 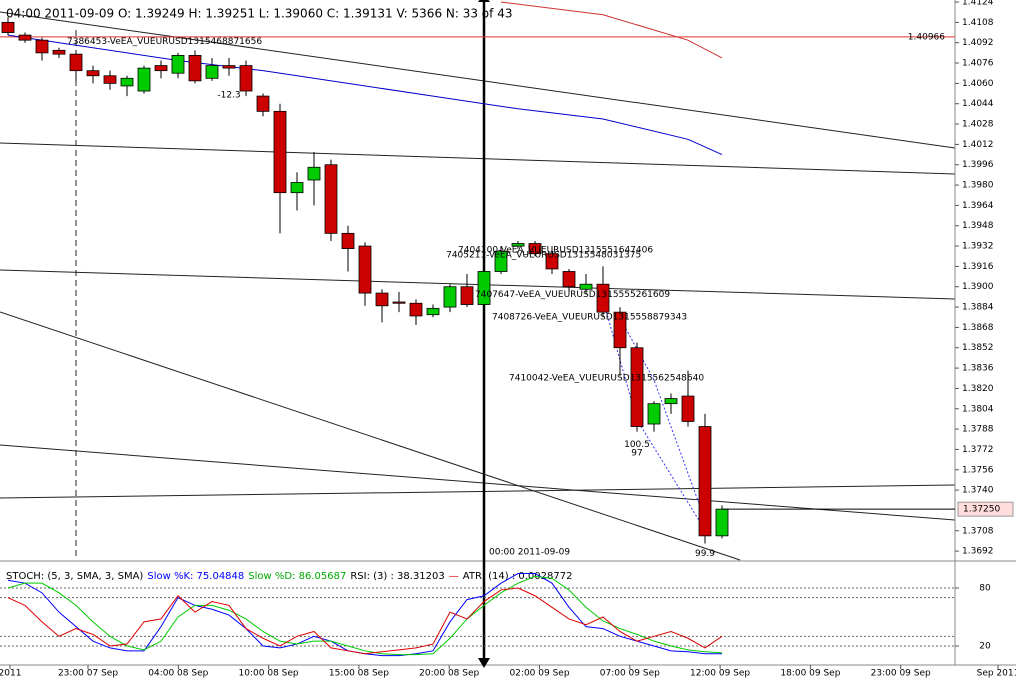 What do you see at coordinates (978, 84) in the screenshot?
I see `y-tick-label: 1.4060` at bounding box center [978, 84].